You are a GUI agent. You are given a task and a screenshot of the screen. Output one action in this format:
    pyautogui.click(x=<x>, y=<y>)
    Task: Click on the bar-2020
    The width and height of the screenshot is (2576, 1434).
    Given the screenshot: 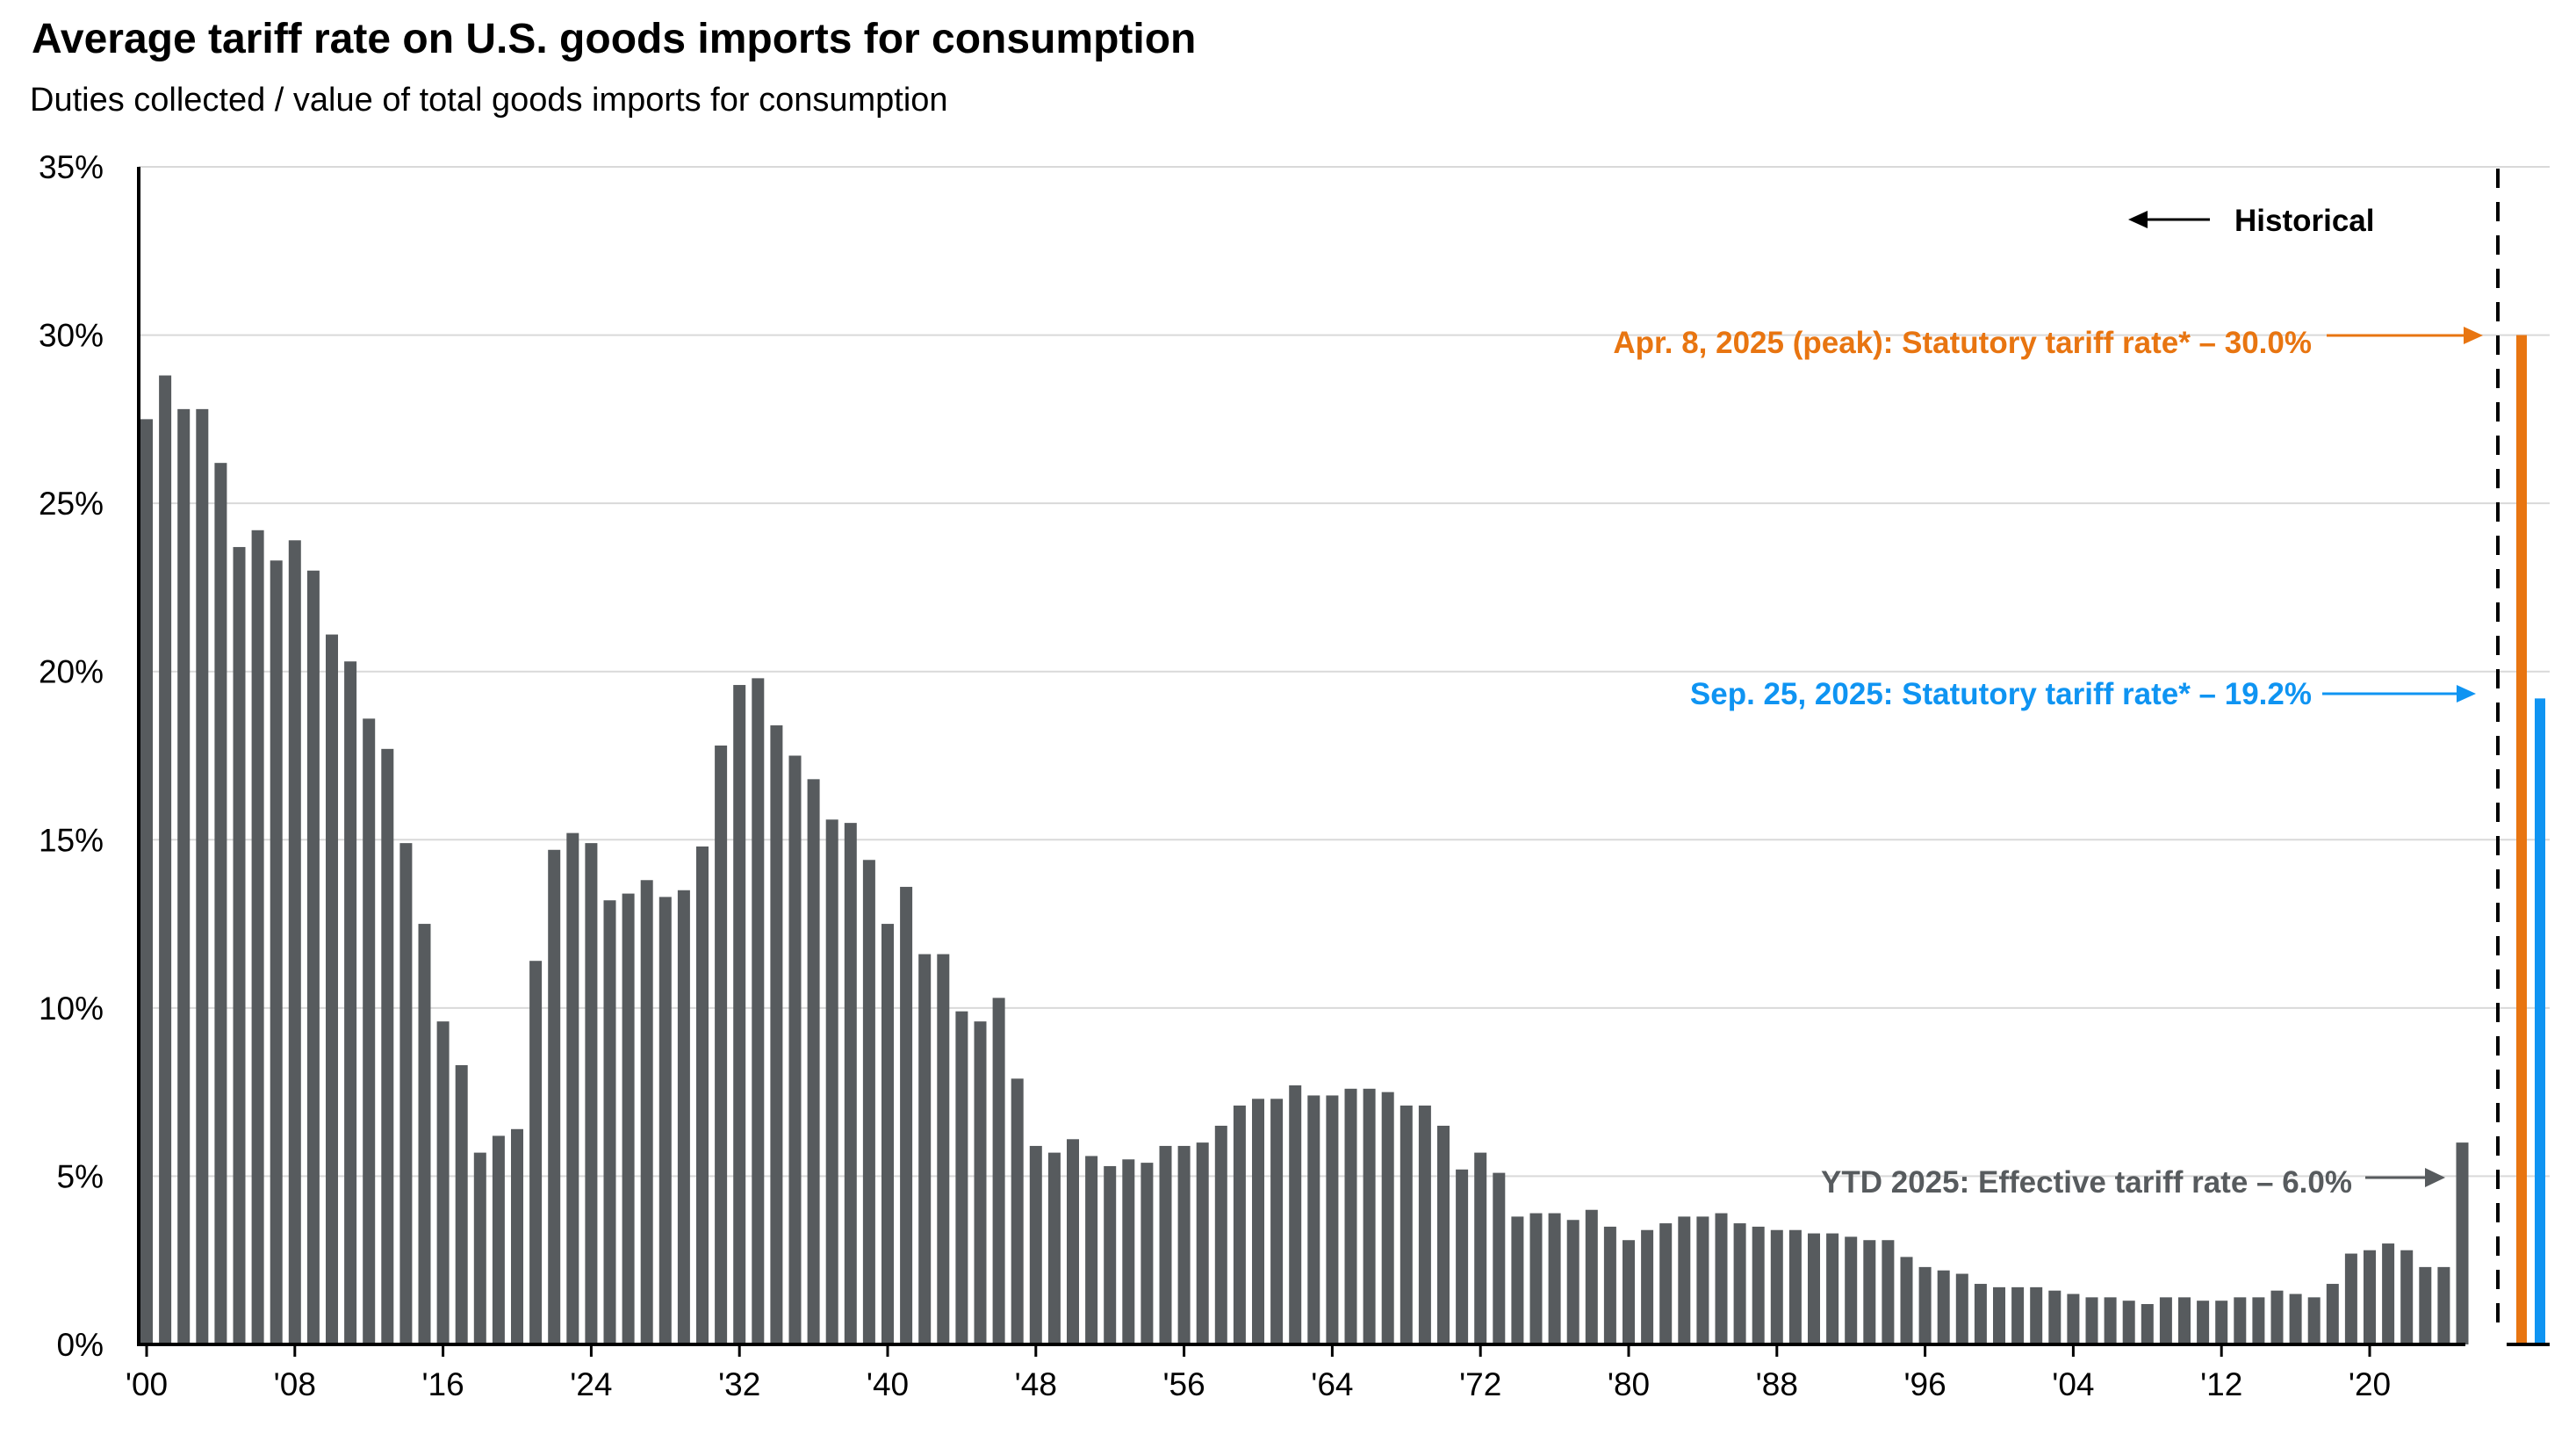 What is the action you would take?
    pyautogui.click(x=2370, y=1297)
    